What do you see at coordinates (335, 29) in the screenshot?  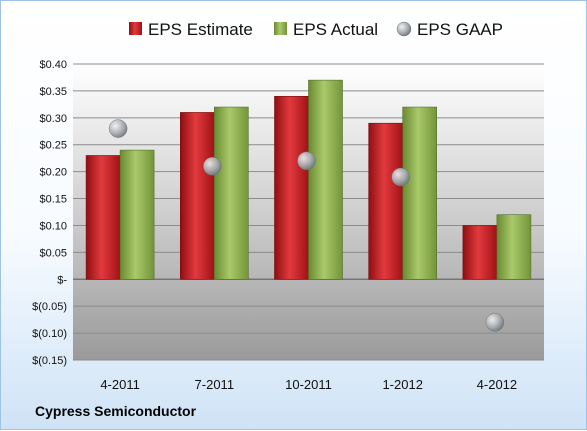 I see `legend-label-eps-actual: EPS Actual` at bounding box center [335, 29].